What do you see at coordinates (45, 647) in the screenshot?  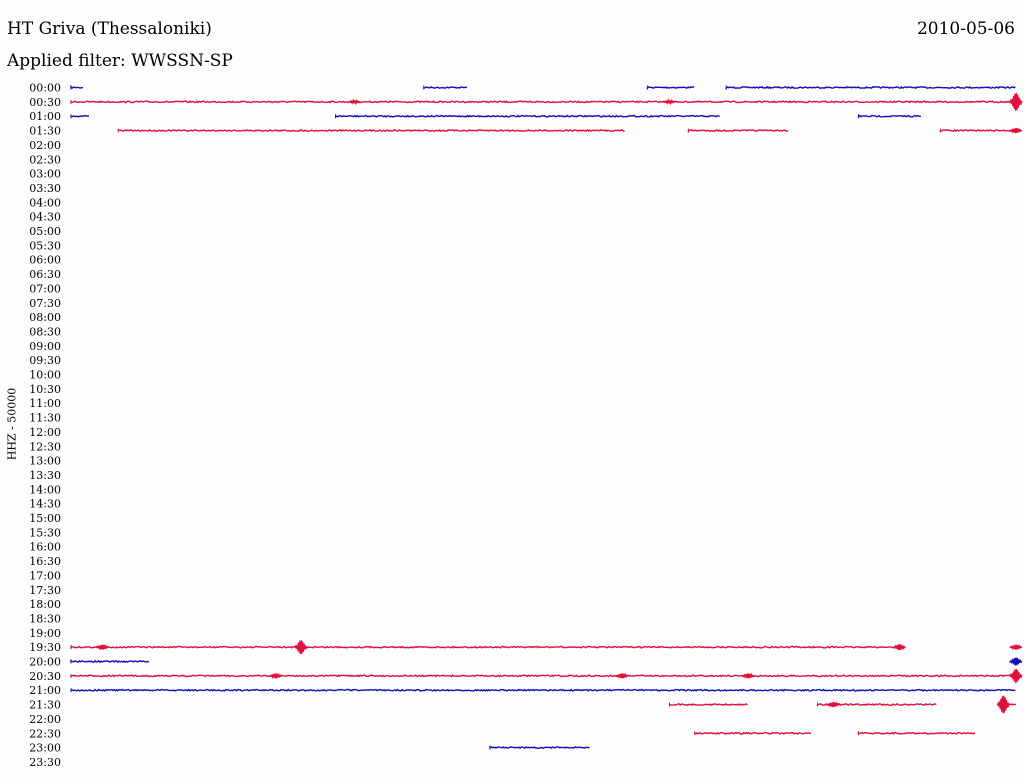 I see `time-tick-label: 19:30` at bounding box center [45, 647].